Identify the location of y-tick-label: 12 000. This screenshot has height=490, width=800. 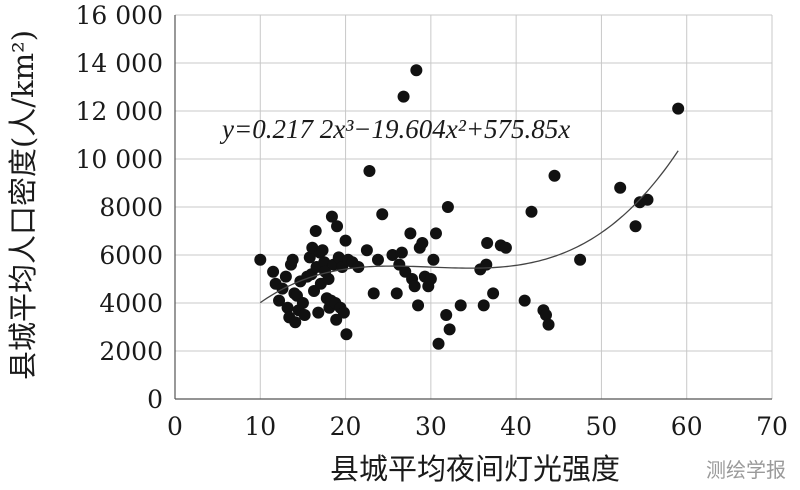
(119, 111).